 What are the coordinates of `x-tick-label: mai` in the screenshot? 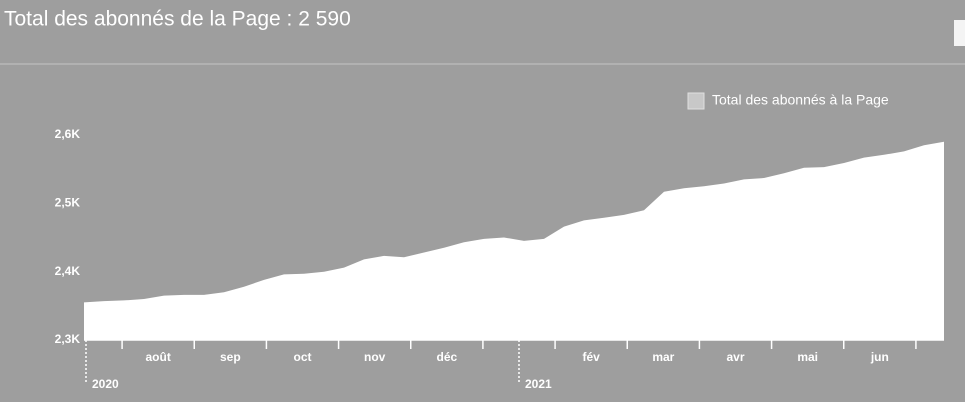 It's located at (807, 357).